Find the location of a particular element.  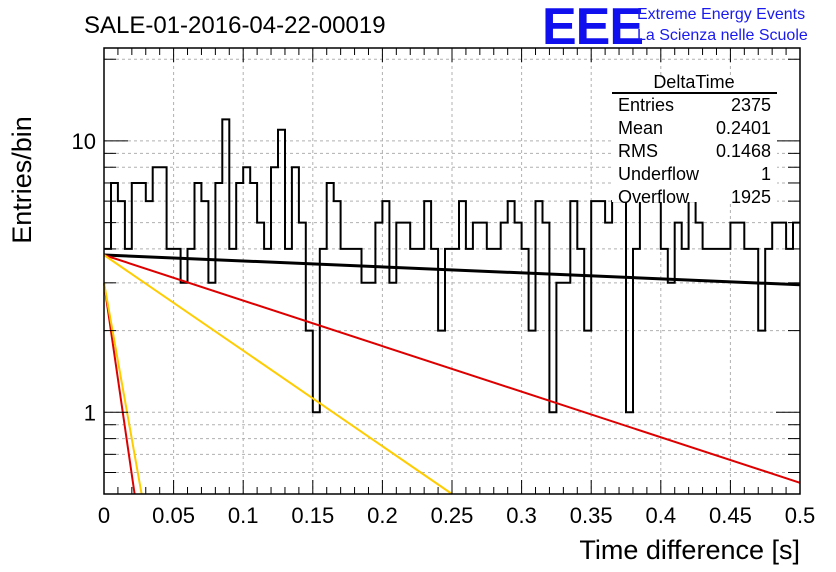

stats-name: DeltaTime is located at coordinates (693, 82).